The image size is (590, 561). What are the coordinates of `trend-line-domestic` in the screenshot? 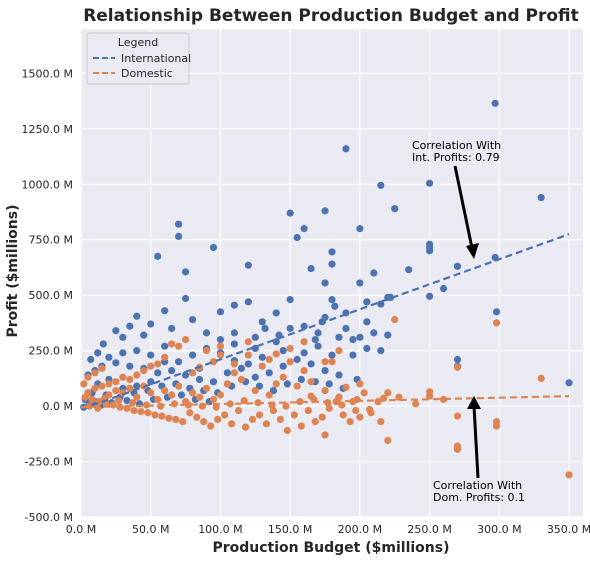 It's located at (325, 402).